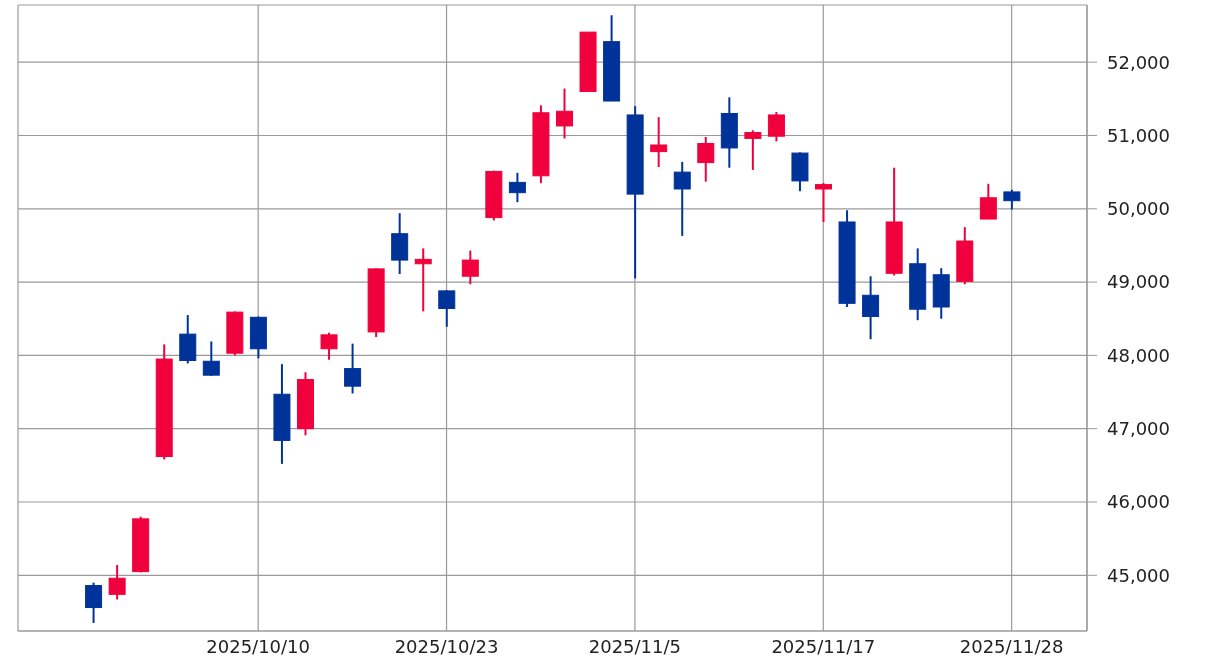 The height and width of the screenshot is (667, 1210). What do you see at coordinates (823, 646) in the screenshot?
I see `x-tick-label: 2025/11/17` at bounding box center [823, 646].